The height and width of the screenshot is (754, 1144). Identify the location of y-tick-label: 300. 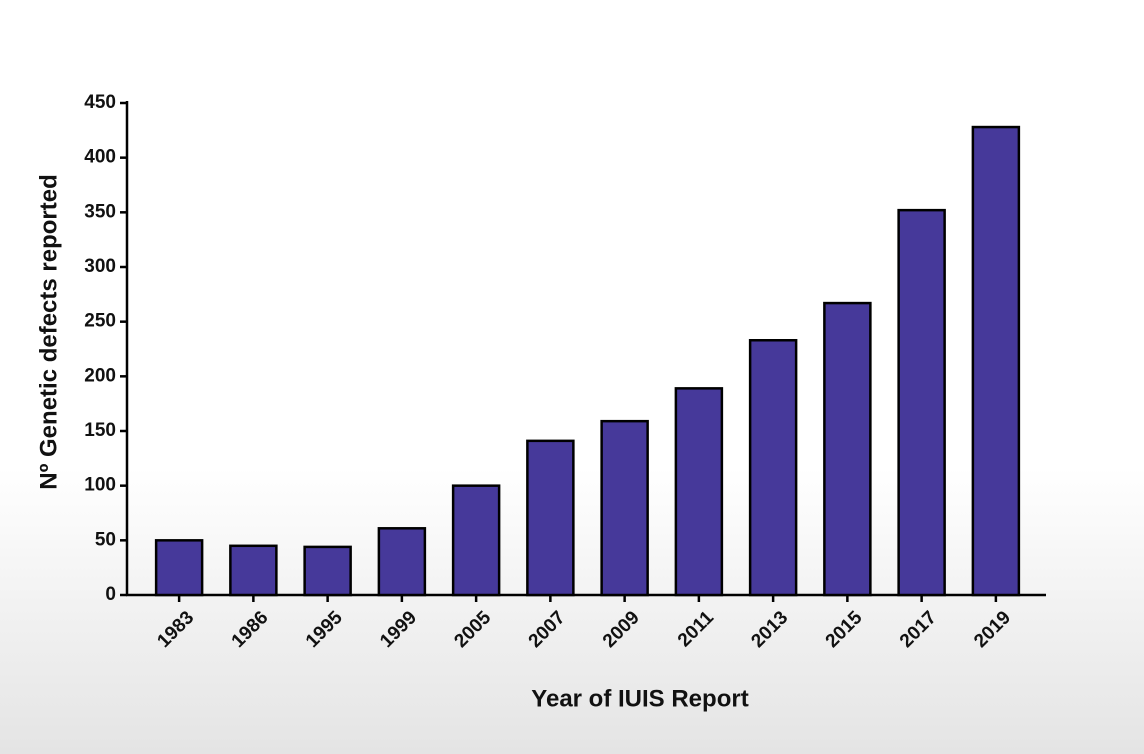
(100, 266).